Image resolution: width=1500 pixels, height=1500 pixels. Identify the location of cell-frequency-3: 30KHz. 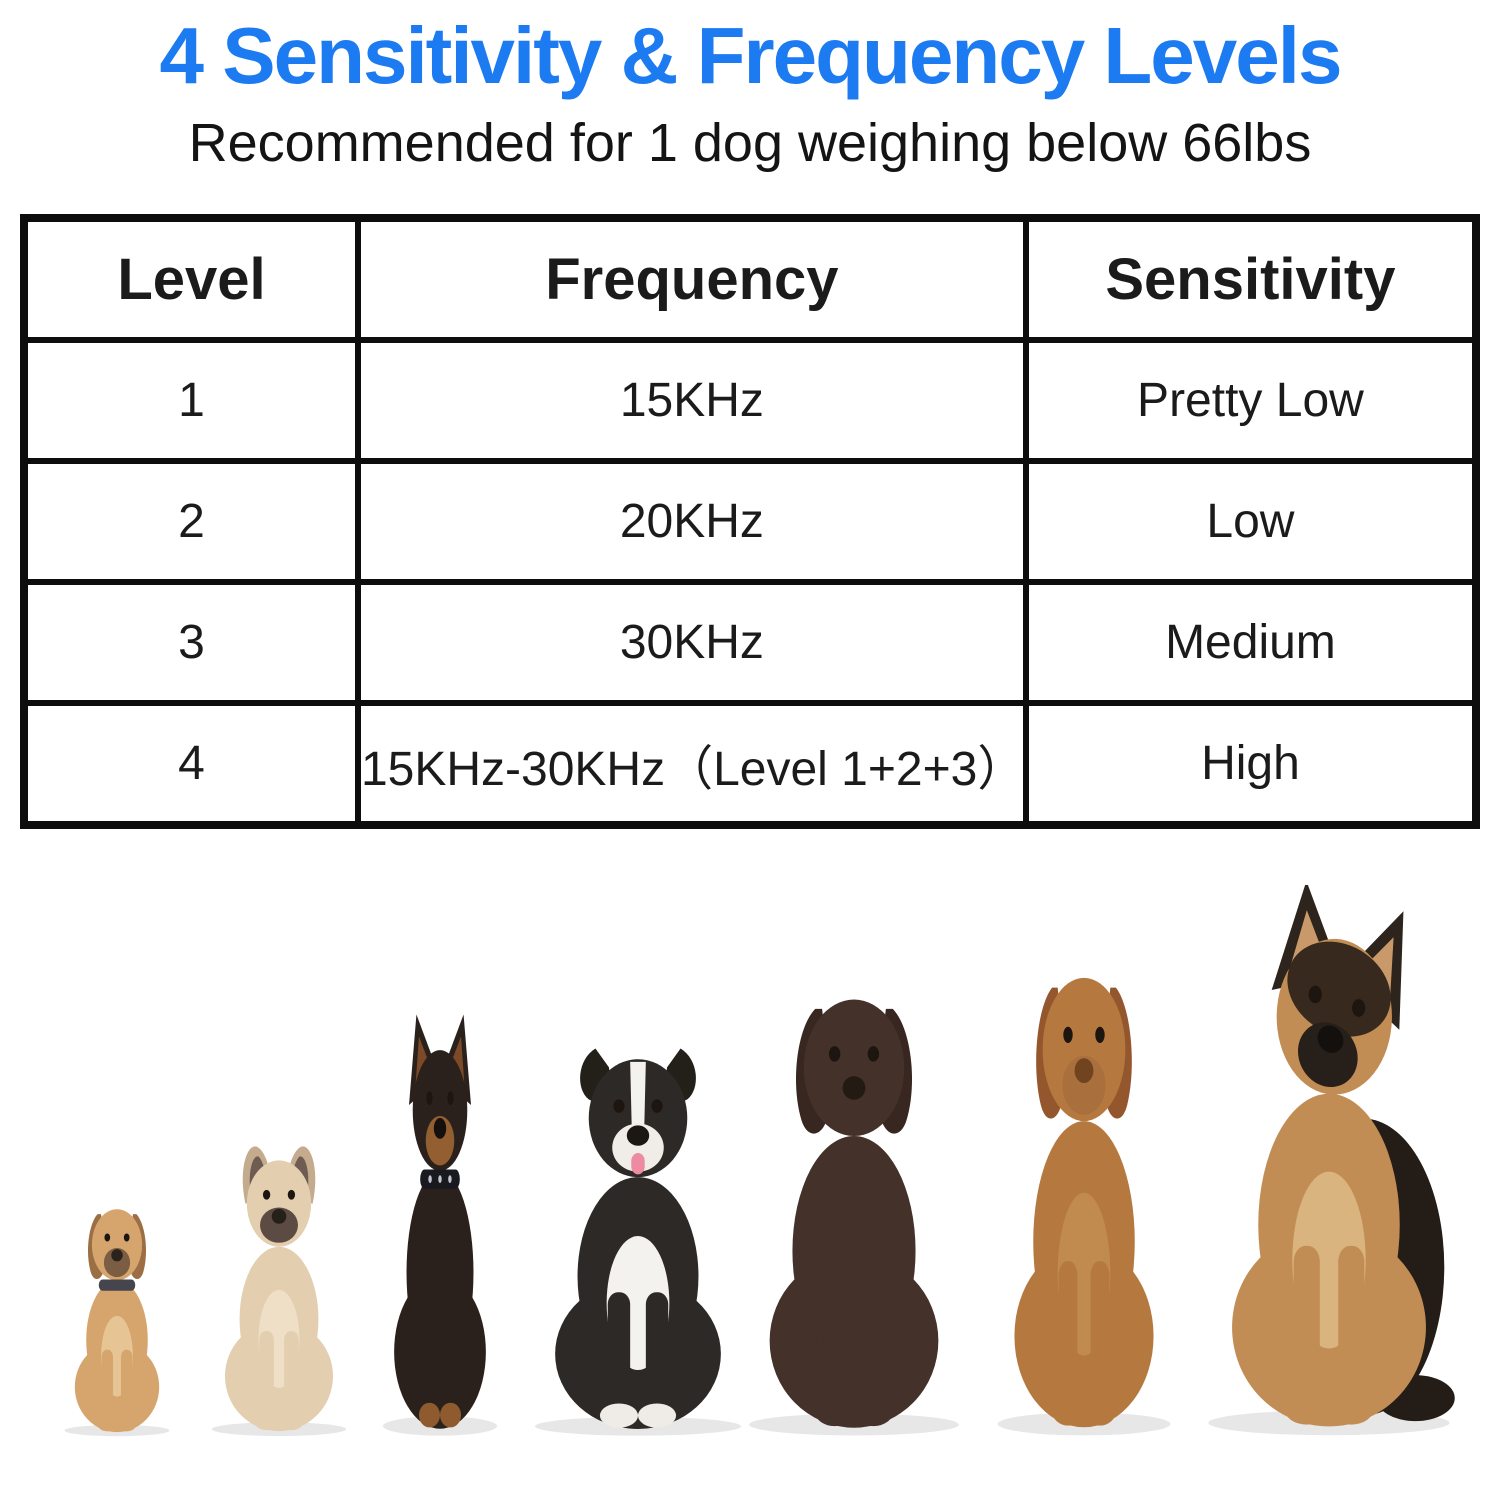
(691, 642).